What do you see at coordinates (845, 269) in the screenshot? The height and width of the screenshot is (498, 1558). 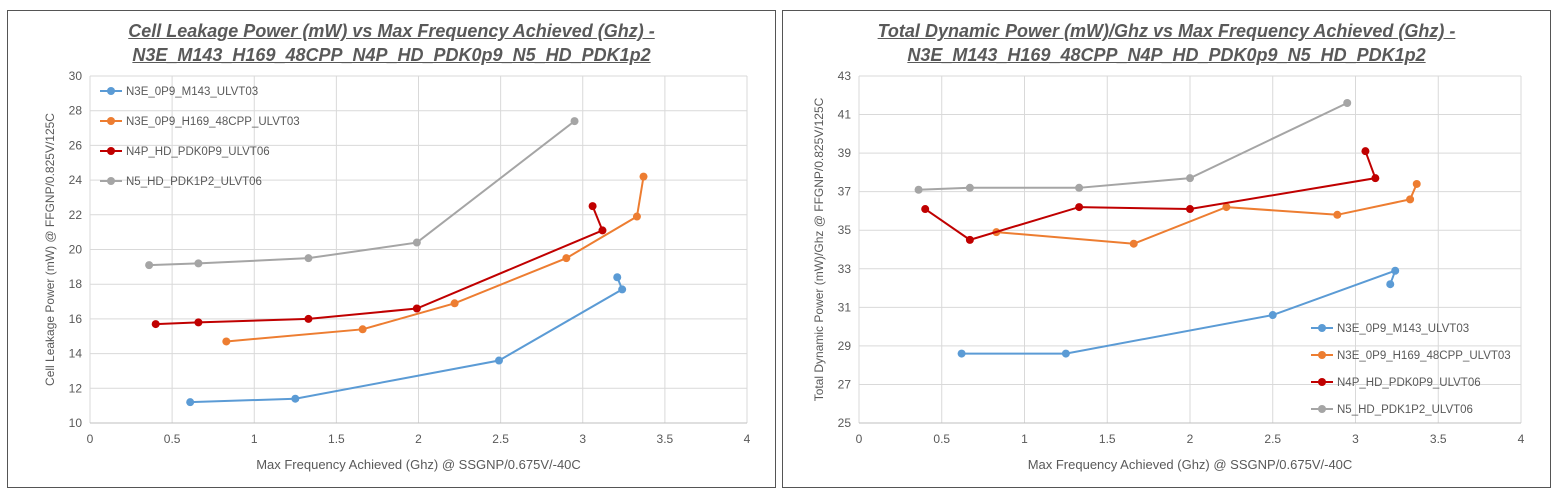 I see `y-tick-label: 33` at bounding box center [845, 269].